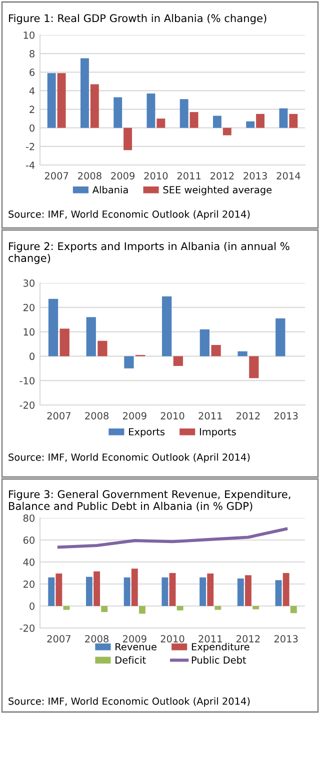 Image resolution: width=320 pixels, height=760 pixels. What do you see at coordinates (28, 518) in the screenshot?
I see `y-tick-label: 80` at bounding box center [28, 518].